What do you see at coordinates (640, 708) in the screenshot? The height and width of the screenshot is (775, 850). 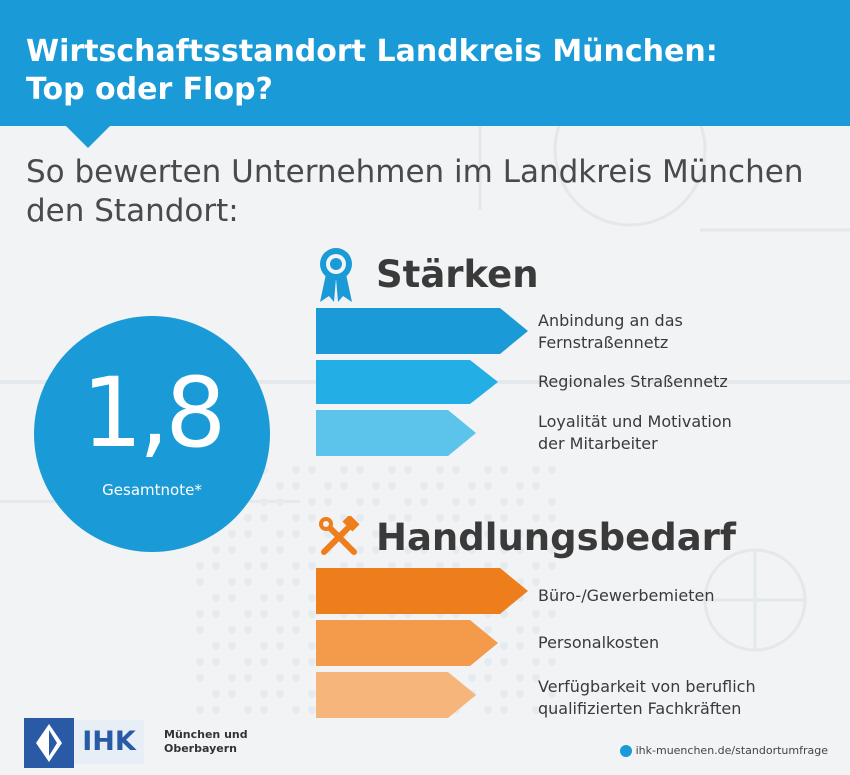 I see `needs-label-3b: qualifizierten Fachkräften` at bounding box center [640, 708].